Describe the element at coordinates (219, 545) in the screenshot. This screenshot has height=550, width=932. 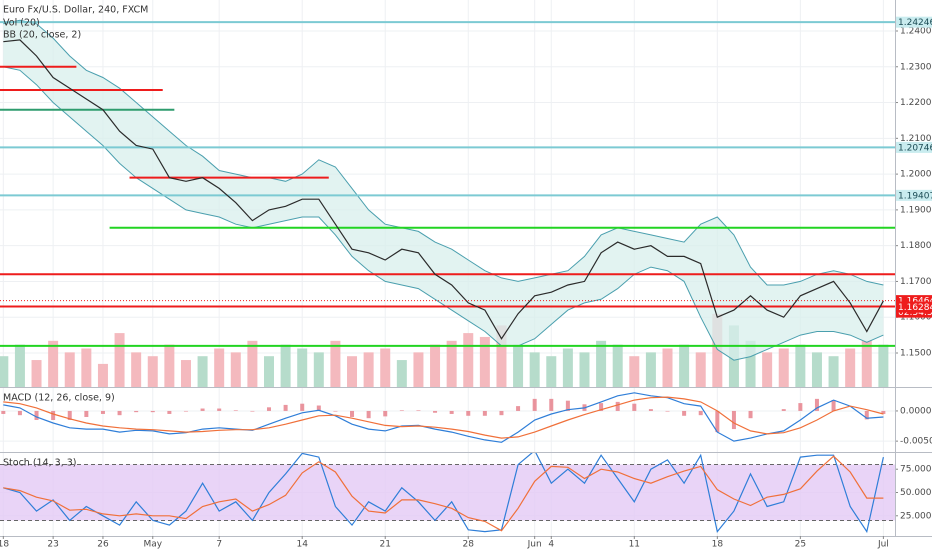
I see `x-tick-label: 7` at that location.